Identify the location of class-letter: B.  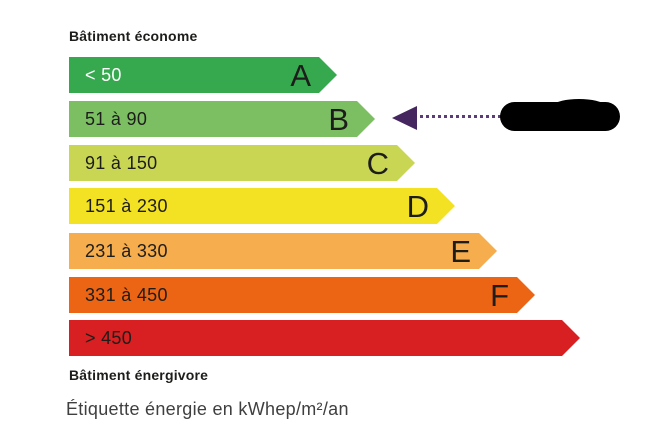
(338, 119).